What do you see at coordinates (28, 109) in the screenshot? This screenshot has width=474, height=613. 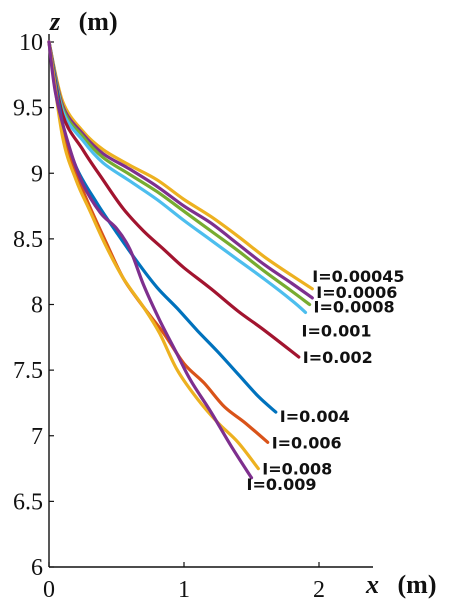 I see `y-tick-label: 9.5` at bounding box center [28, 109].